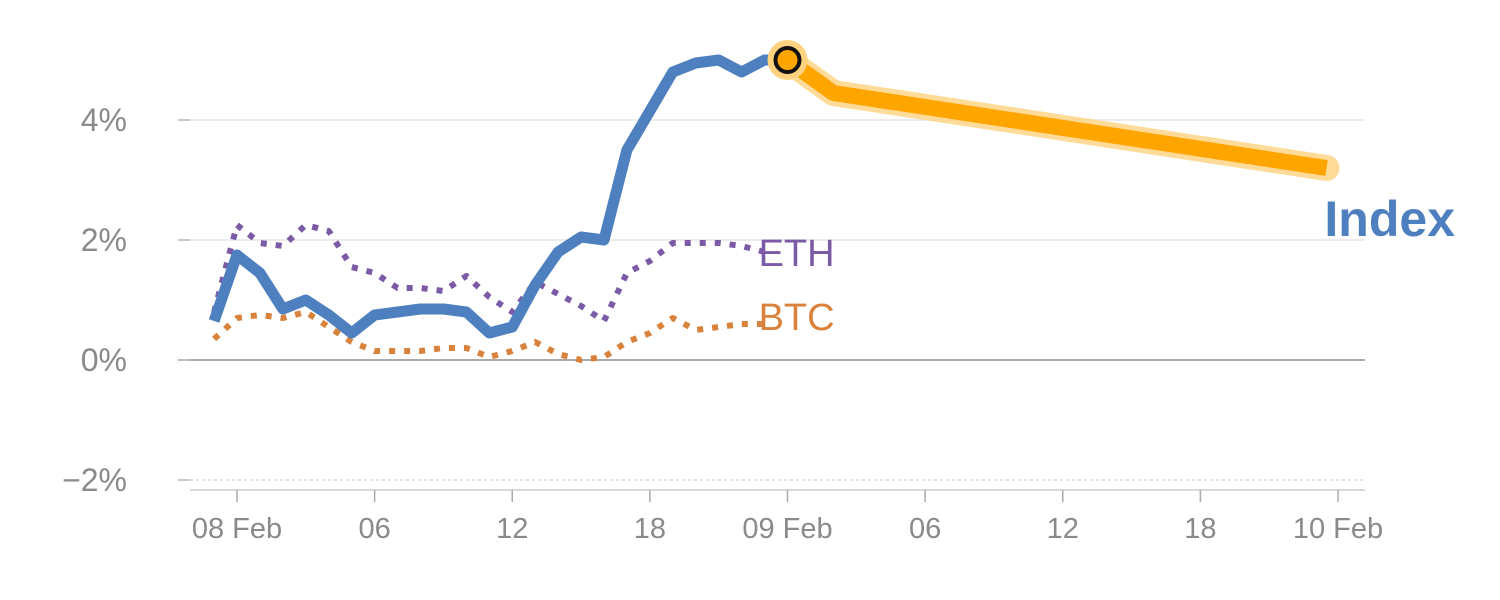  I want to click on y-tick-label: 2%, so click(104, 240).